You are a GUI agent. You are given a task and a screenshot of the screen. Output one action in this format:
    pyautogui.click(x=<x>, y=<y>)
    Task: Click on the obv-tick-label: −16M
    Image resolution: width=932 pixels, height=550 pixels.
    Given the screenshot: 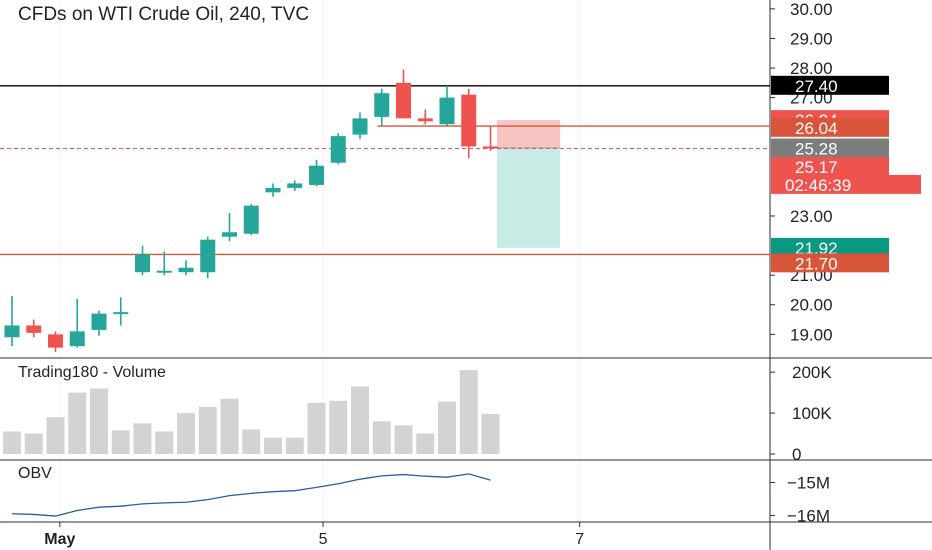 What is the action you would take?
    pyautogui.click(x=808, y=515)
    